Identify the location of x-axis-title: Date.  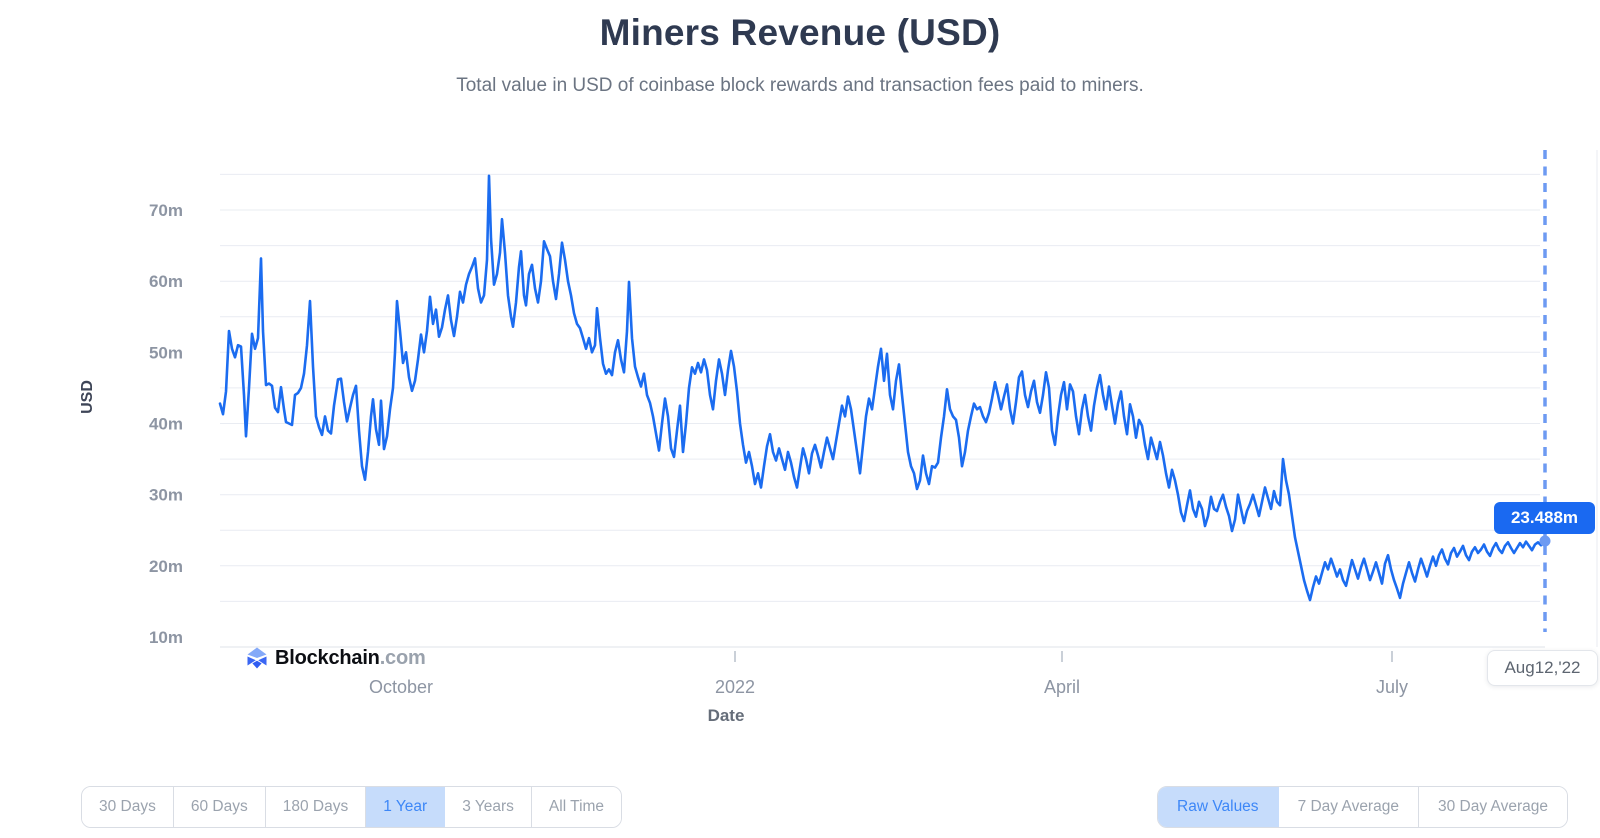
(726, 715).